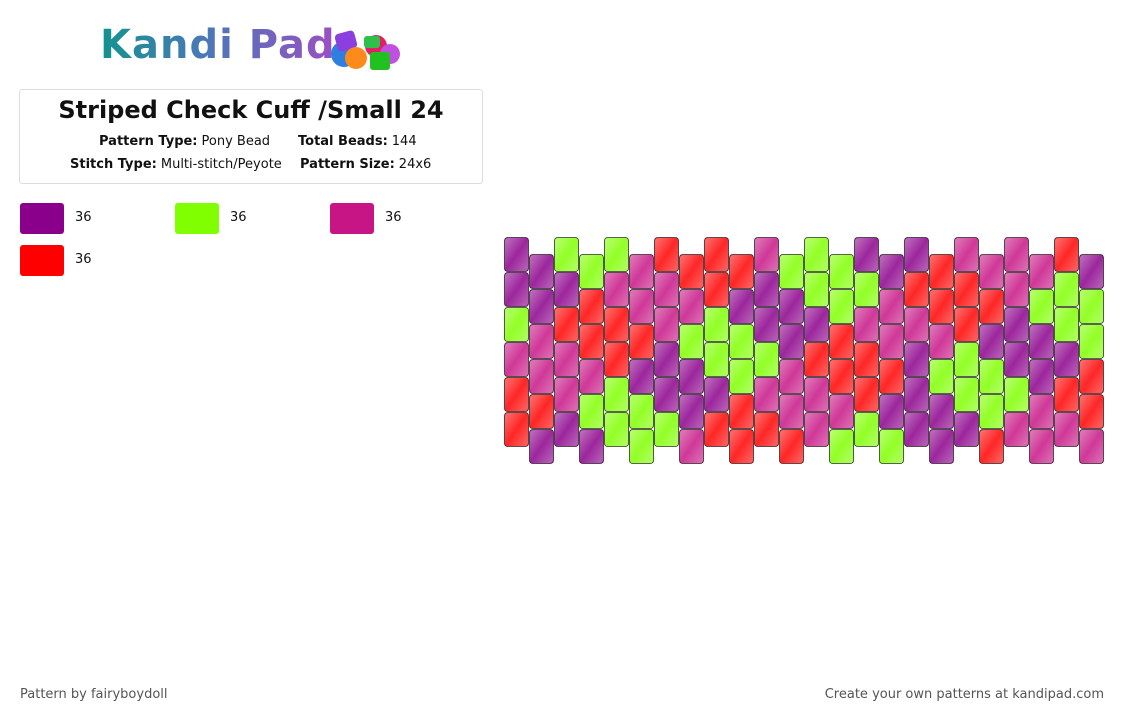 This screenshot has height=720, width=1124. Describe the element at coordinates (365, 50) in the screenshot. I see `logo-icon` at that location.